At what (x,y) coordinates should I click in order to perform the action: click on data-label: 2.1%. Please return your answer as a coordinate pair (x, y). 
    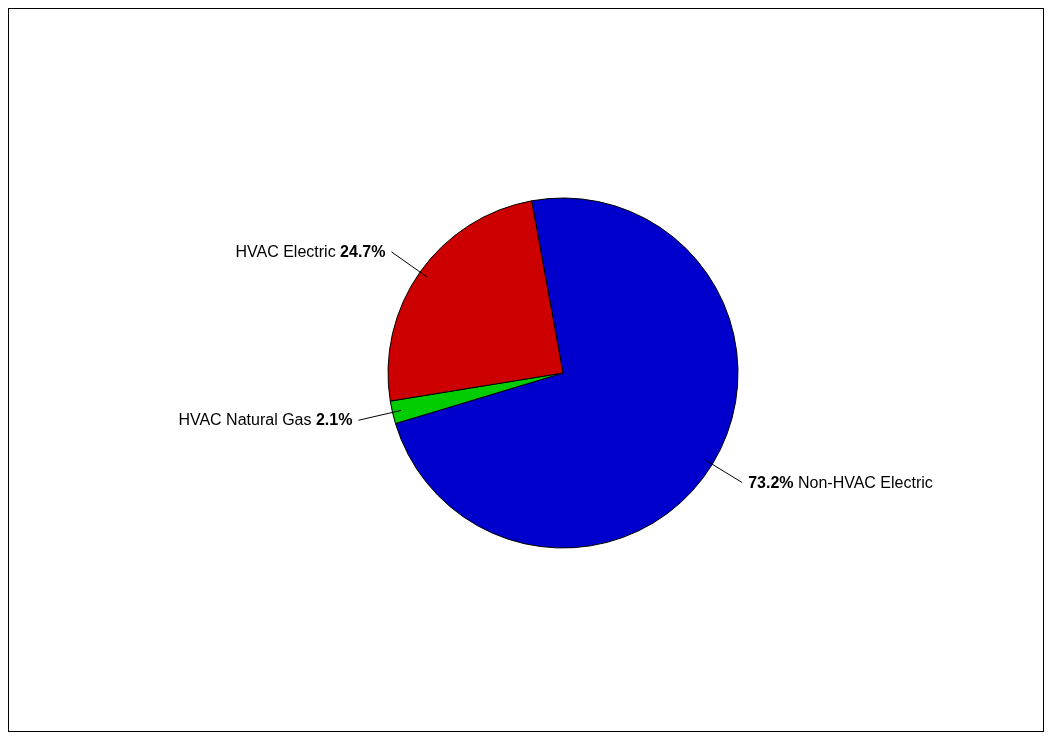
    Looking at the image, I should click on (334, 420).